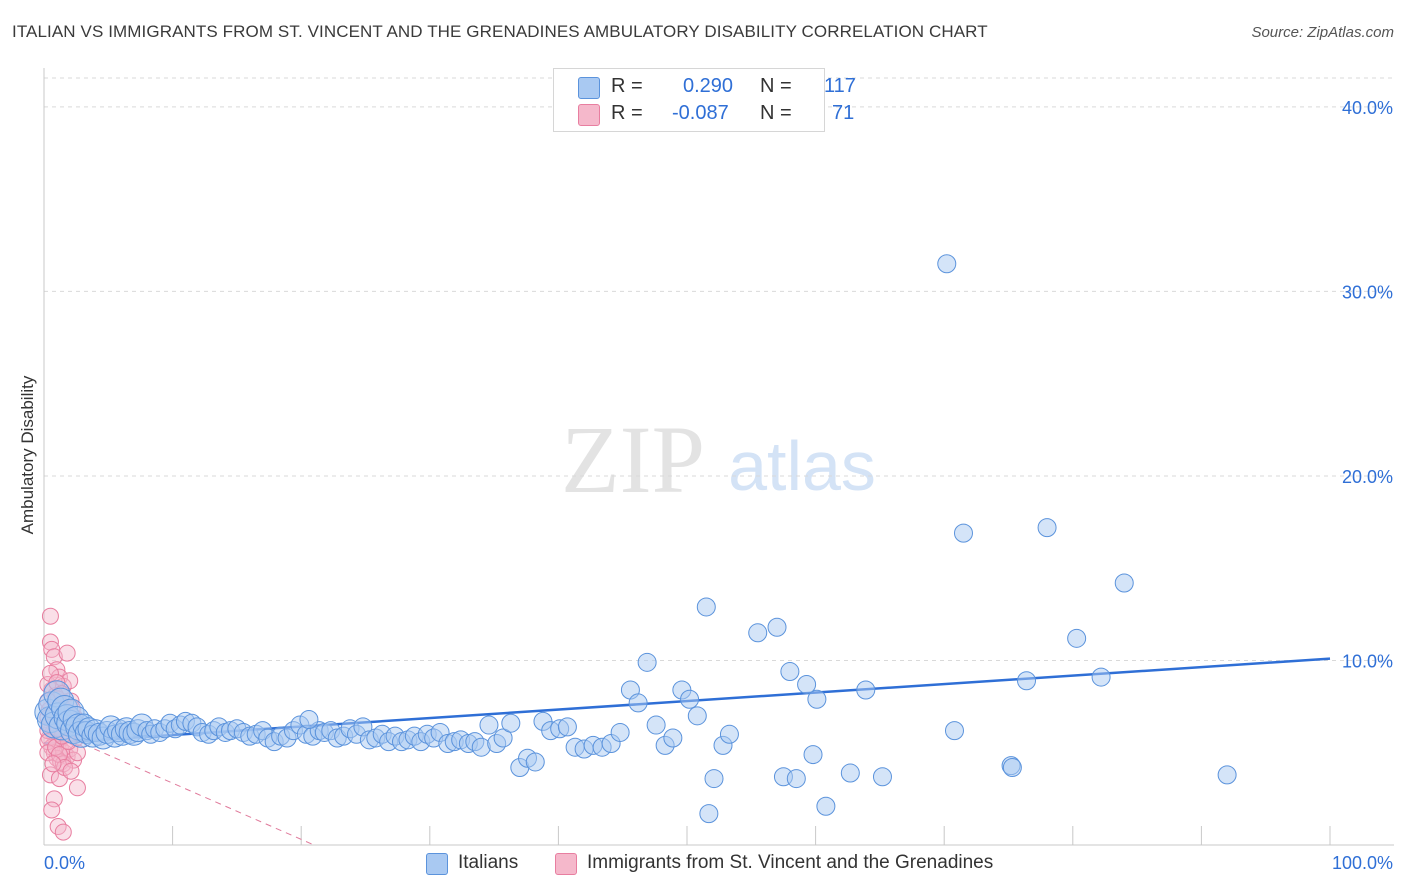 The height and width of the screenshot is (892, 1406). I want to click on legend-n-value-immigrants: 71, so click(843, 113).